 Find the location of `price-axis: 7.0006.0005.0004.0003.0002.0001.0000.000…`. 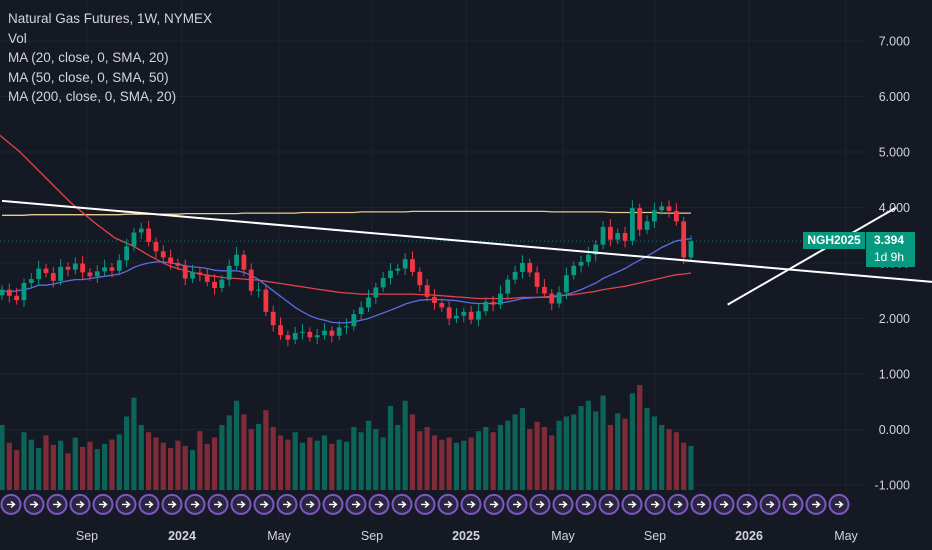

price-axis: 7.0006.0005.0004.0003.0002.0001.0000.000… is located at coordinates (893, 264).